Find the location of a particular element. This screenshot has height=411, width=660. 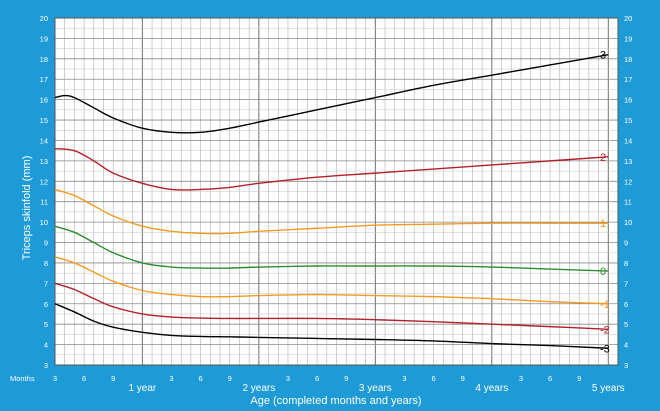

y-tick-label-left: 12 is located at coordinates (44, 181).